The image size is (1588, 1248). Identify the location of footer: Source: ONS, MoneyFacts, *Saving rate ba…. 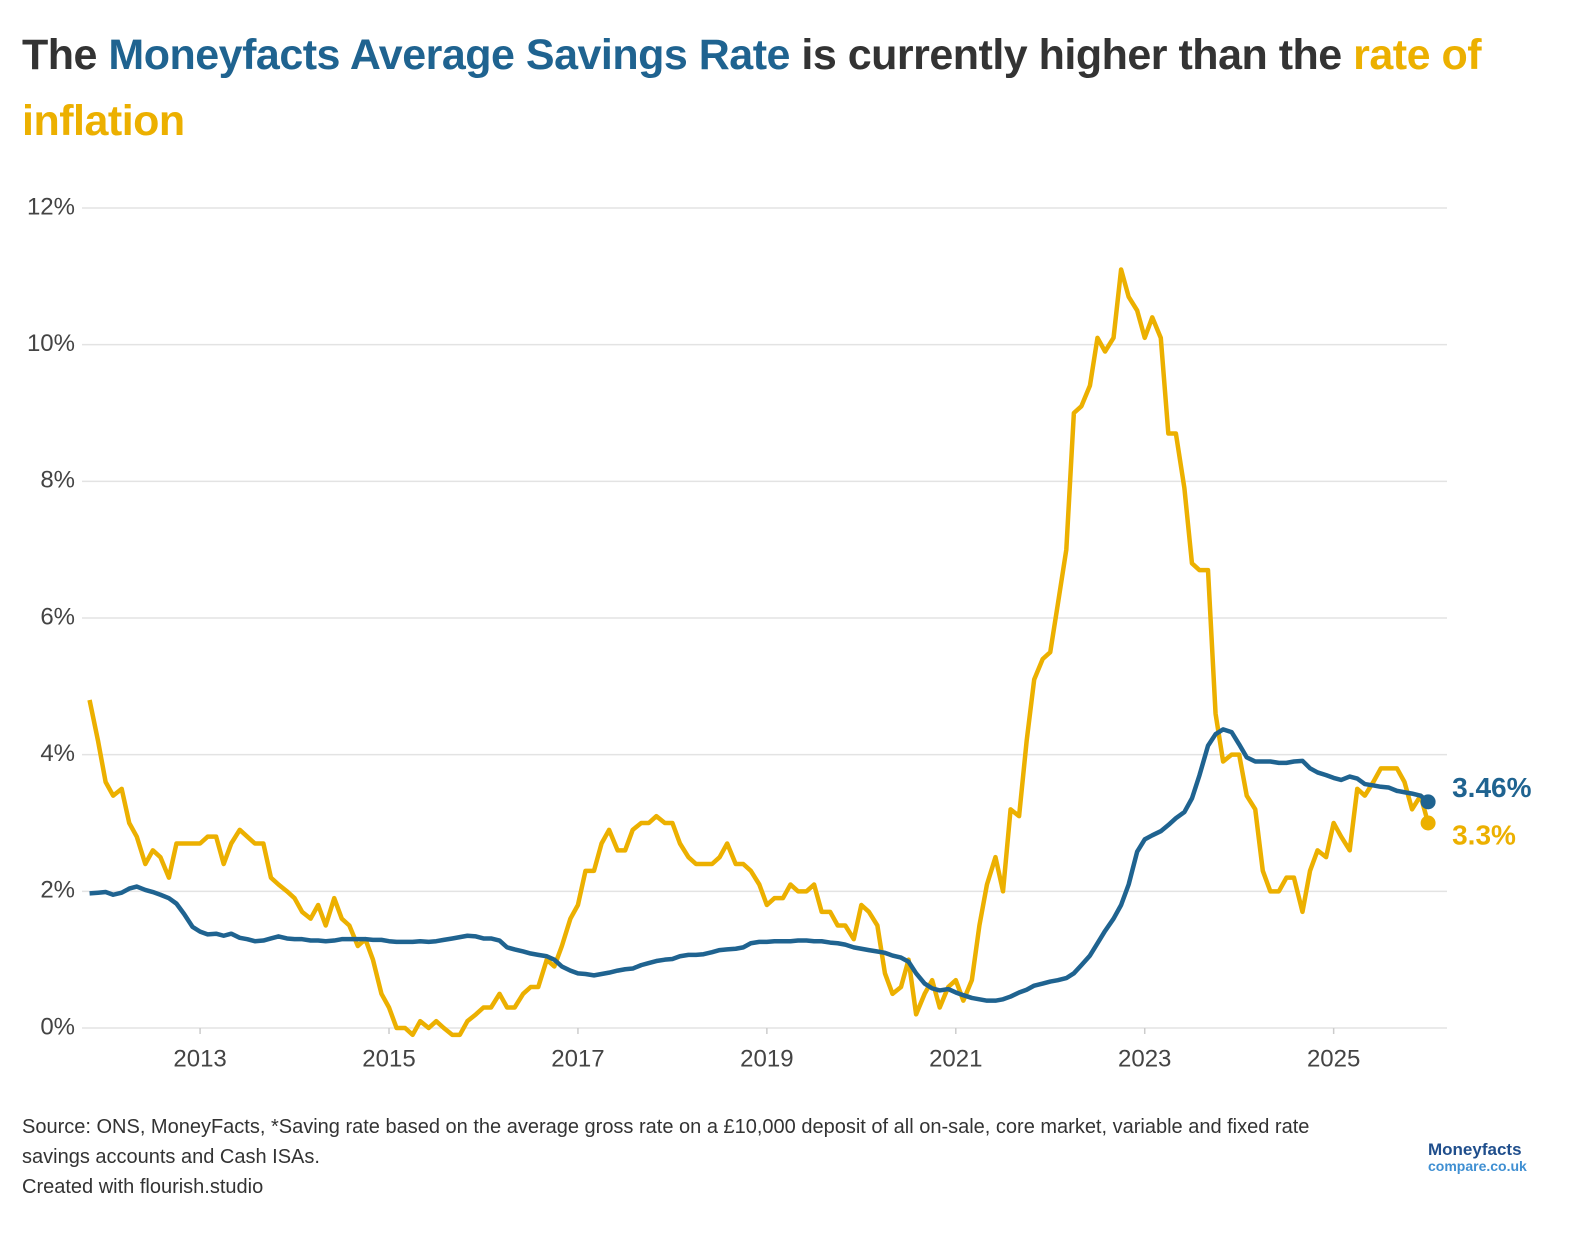
(687, 1157).